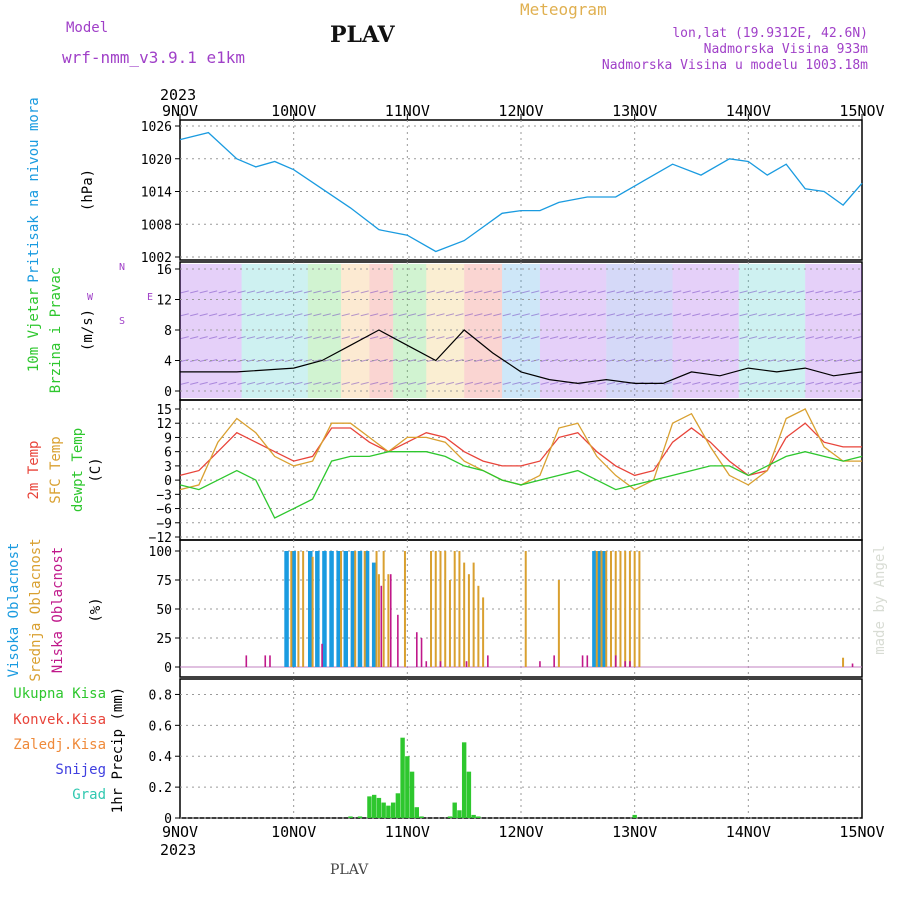  I want to click on time-tick-label-top: 12NOV, so click(520, 111).